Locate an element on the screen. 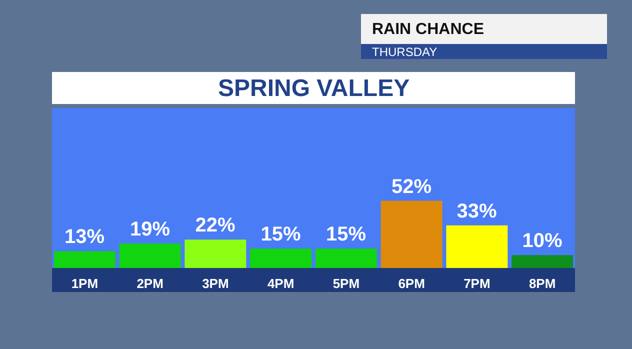  x-tick-label: 5PM is located at coordinates (346, 283).